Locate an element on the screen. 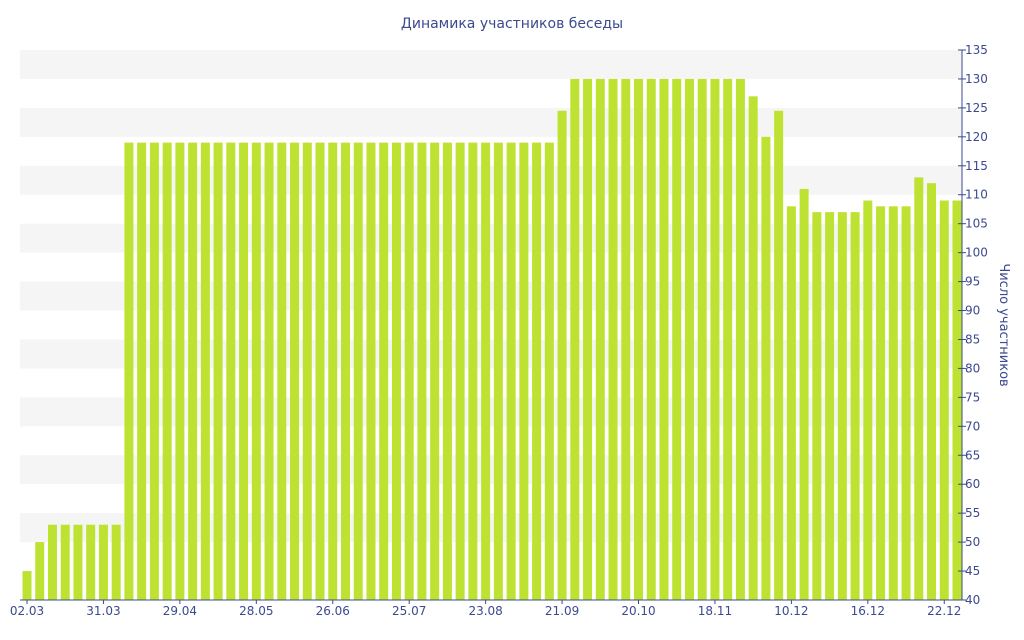 The image size is (1024, 640). y-tick-label: 80 is located at coordinates (972, 368).